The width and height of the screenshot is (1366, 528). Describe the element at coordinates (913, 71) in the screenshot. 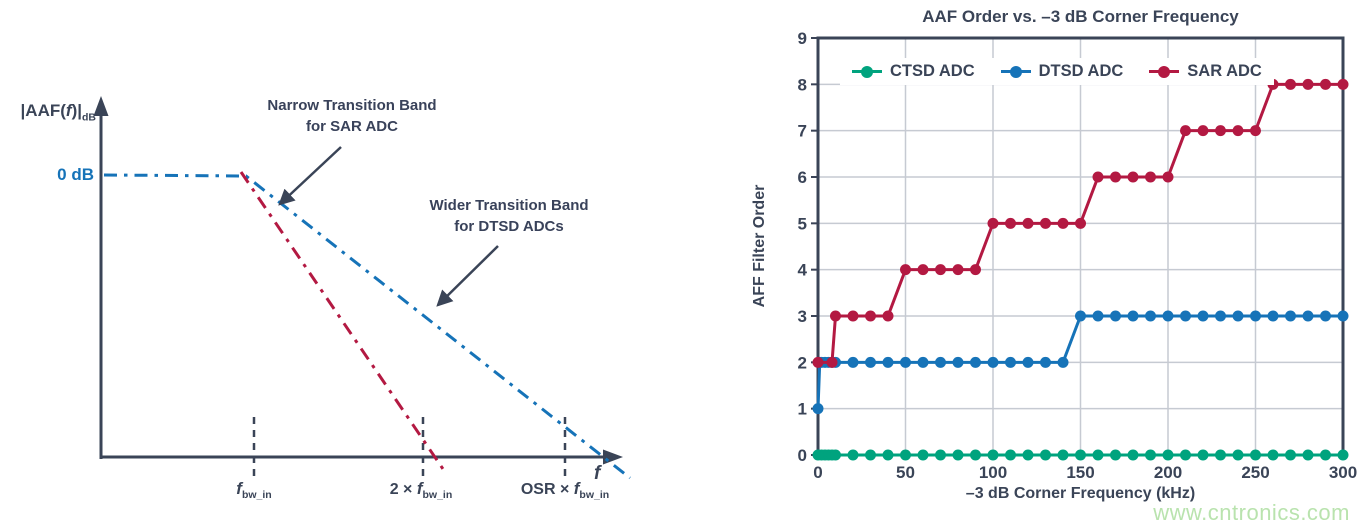

I see `legend-item-ctsd-adc: CTSD ADC` at that location.